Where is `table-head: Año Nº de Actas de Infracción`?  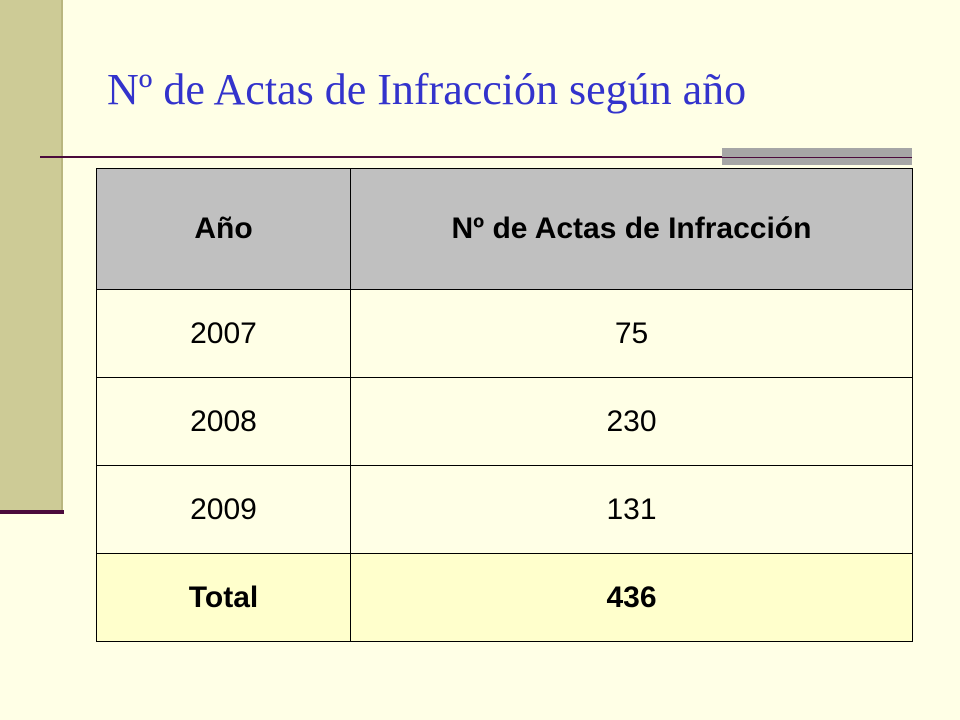
table-head: Año Nº de Actas de Infracción is located at coordinates (504, 229).